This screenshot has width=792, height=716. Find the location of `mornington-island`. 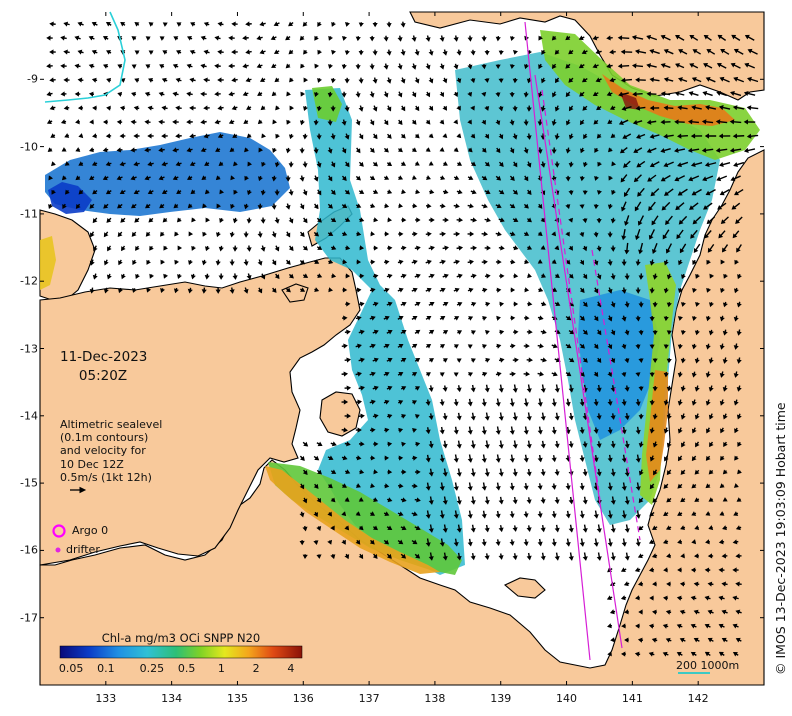

mornington-island is located at coordinates (524, 588).